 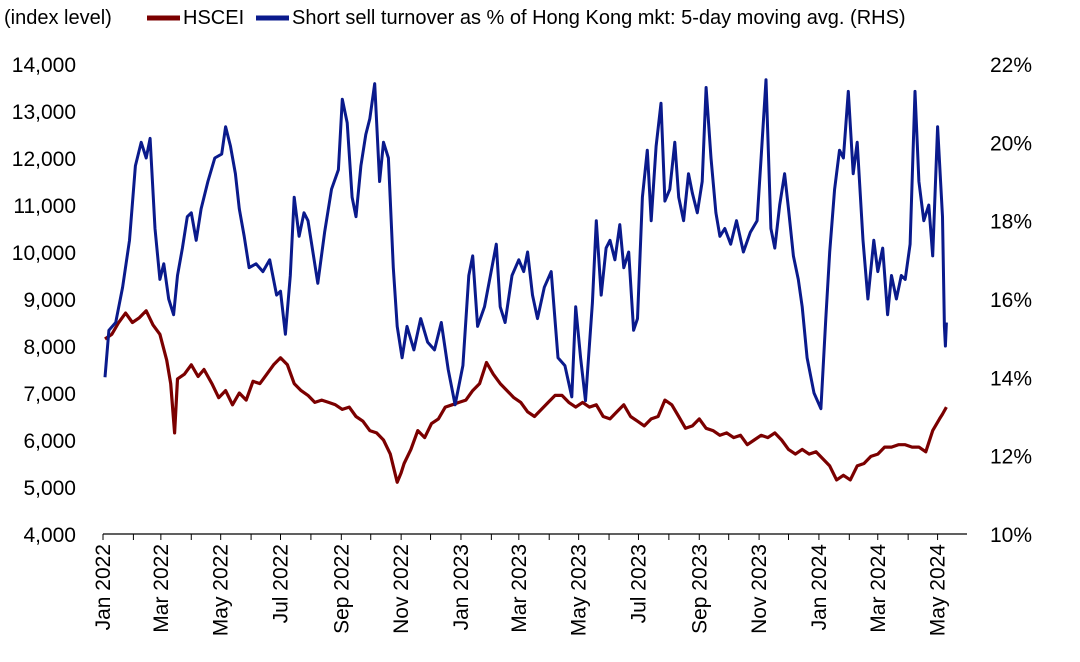 What do you see at coordinates (1011, 378) in the screenshot?
I see `y-right-tick-label: 14%` at bounding box center [1011, 378].